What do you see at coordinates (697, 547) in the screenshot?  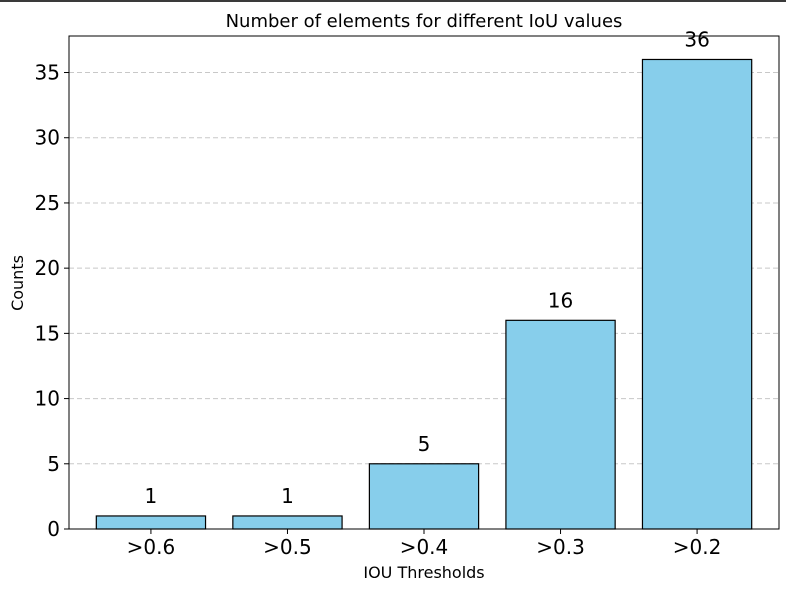 I see `x-tick-label: >0.2` at bounding box center [697, 547].